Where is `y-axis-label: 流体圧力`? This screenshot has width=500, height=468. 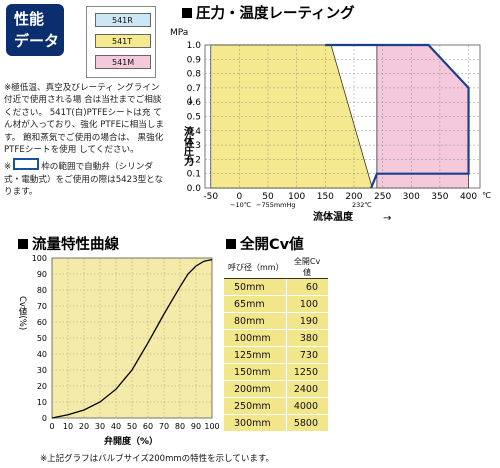
y-axis-label: 流体圧力 is located at coordinates (188, 146).